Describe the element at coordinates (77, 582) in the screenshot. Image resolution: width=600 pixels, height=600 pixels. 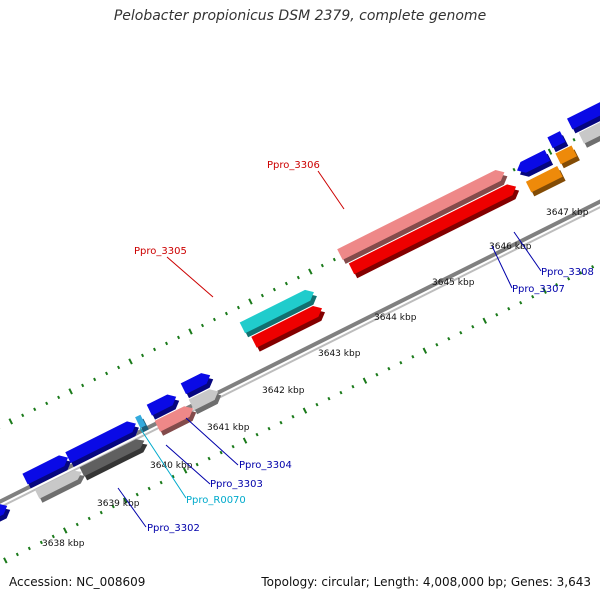
I see `accession-text: Accession: NC_008609` at that location.